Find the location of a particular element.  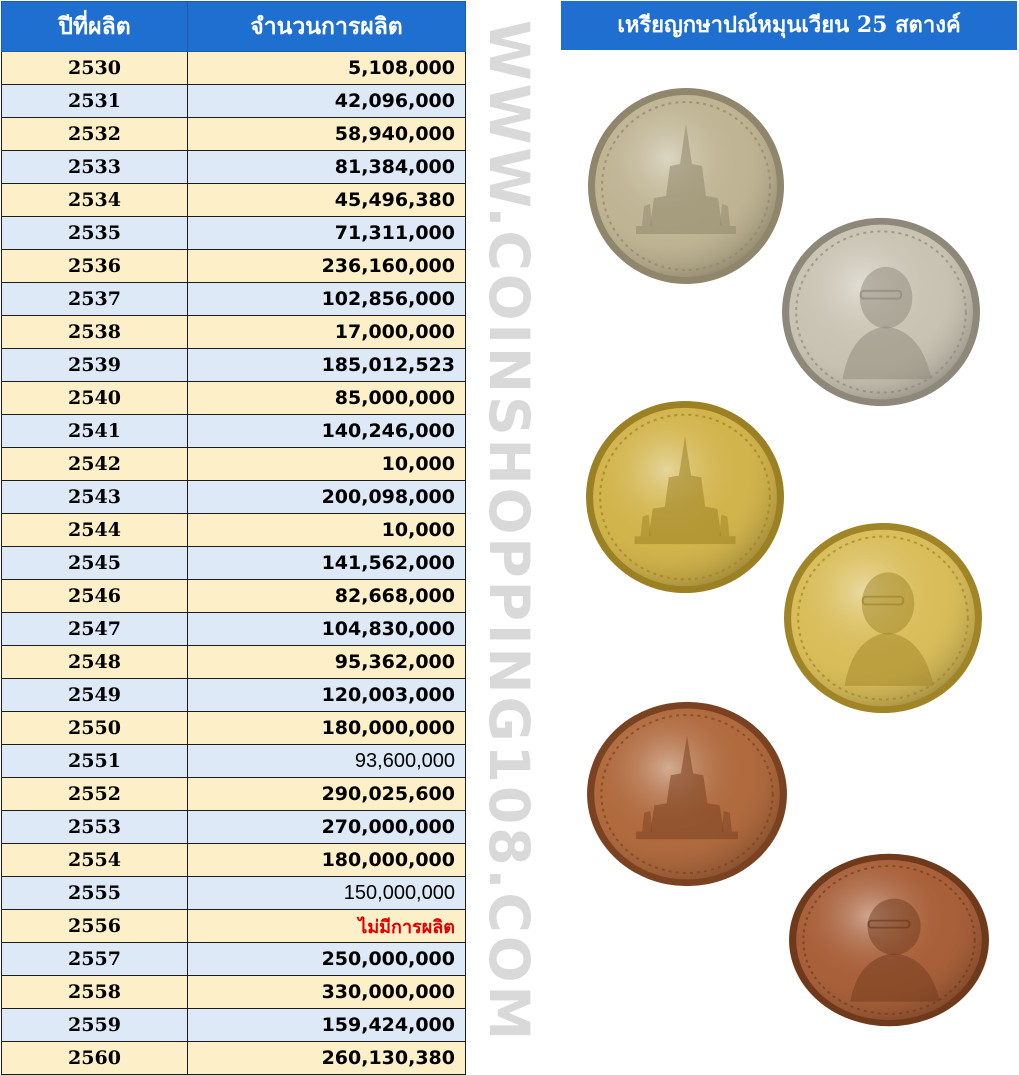

year-cell: 2558 is located at coordinates (94, 992).